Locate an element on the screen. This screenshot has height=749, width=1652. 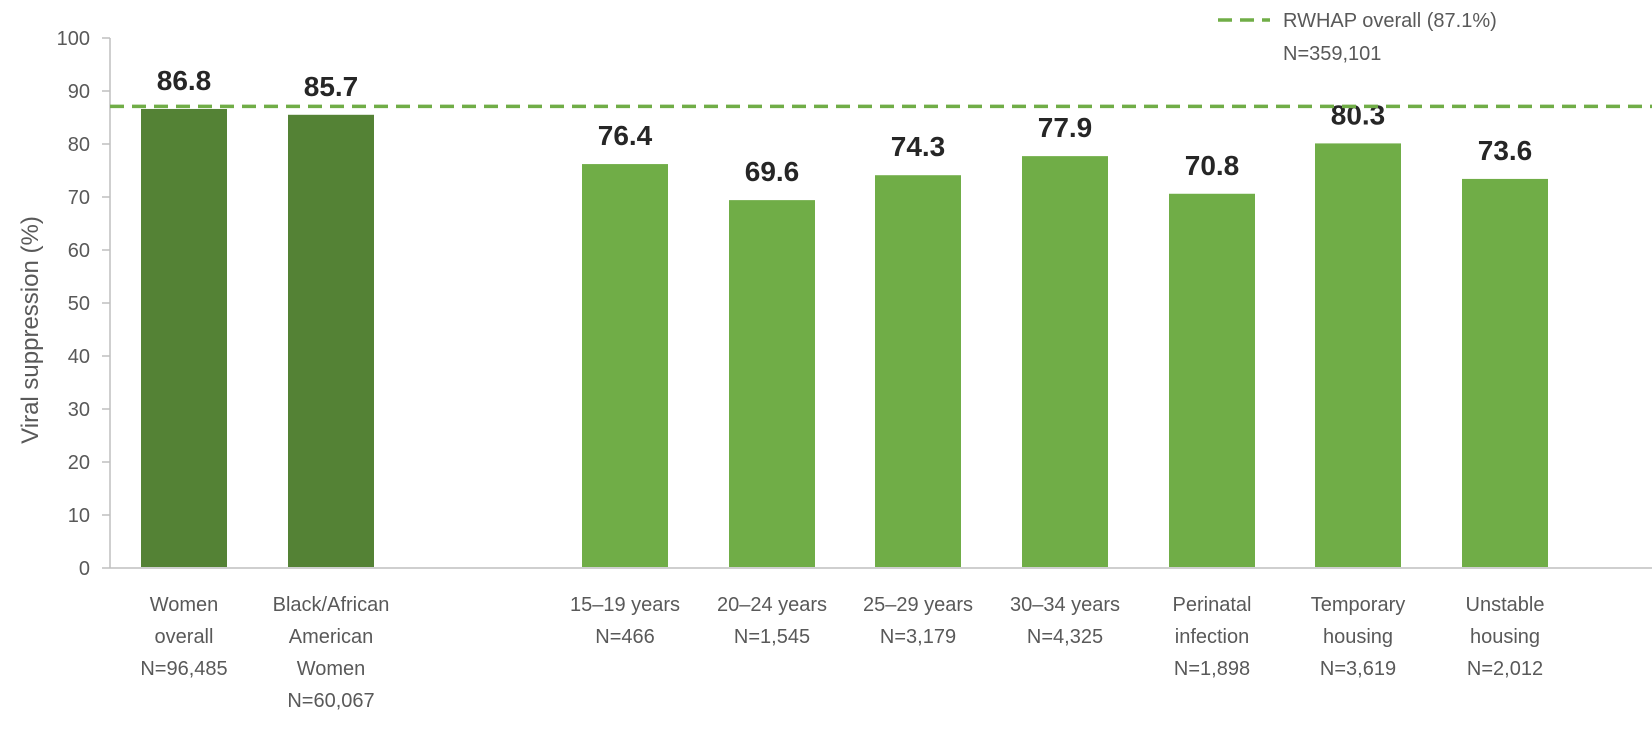
category-label-line: Unstable is located at coordinates (1505, 605).